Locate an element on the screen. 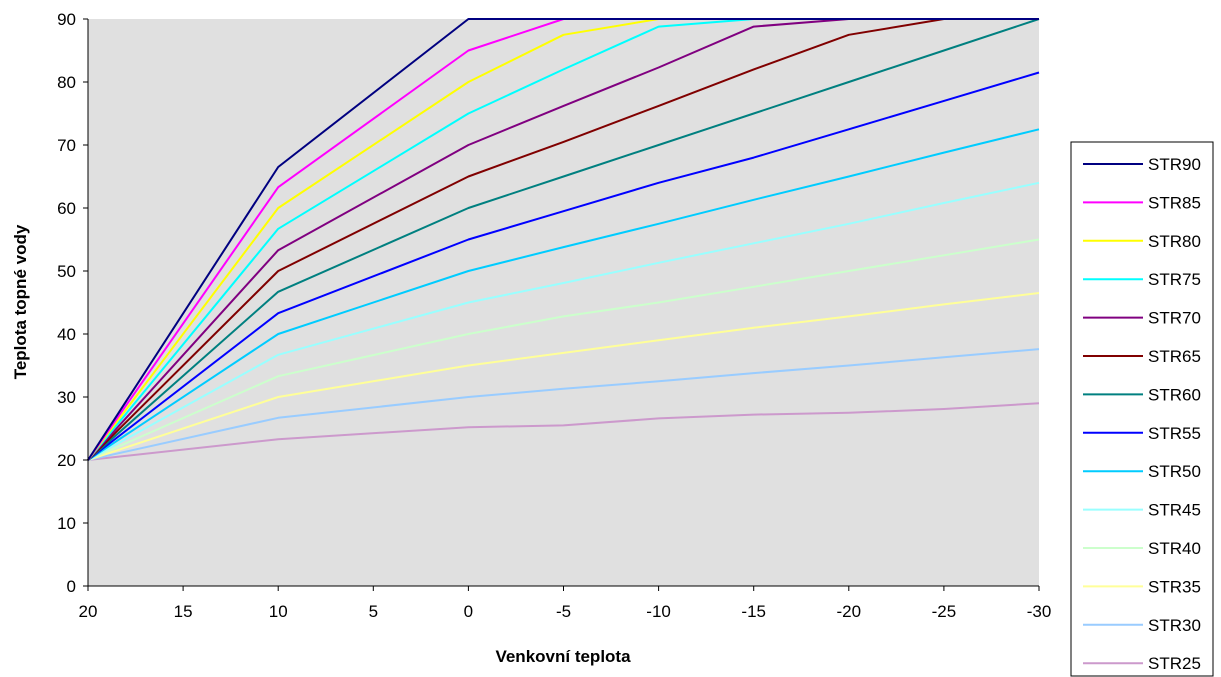  x-axis-title: Venkovní teplota is located at coordinates (563, 656).